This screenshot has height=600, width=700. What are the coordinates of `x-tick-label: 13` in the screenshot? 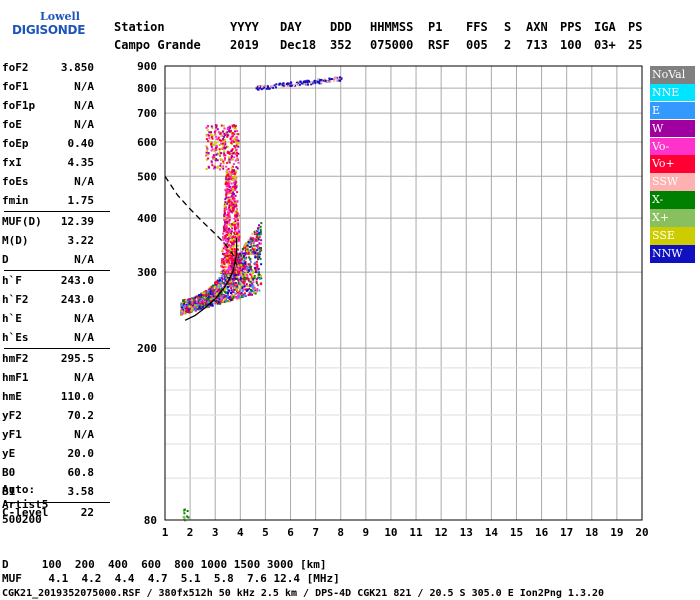 It's located at (466, 532).